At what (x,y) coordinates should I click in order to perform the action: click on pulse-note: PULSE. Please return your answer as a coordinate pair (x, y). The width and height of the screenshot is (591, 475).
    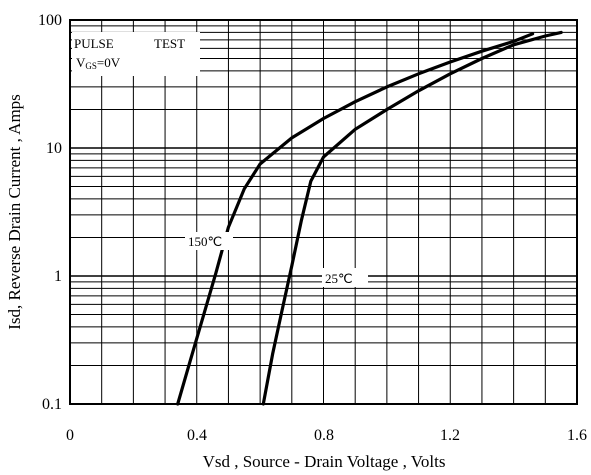
    Looking at the image, I should click on (94, 43).